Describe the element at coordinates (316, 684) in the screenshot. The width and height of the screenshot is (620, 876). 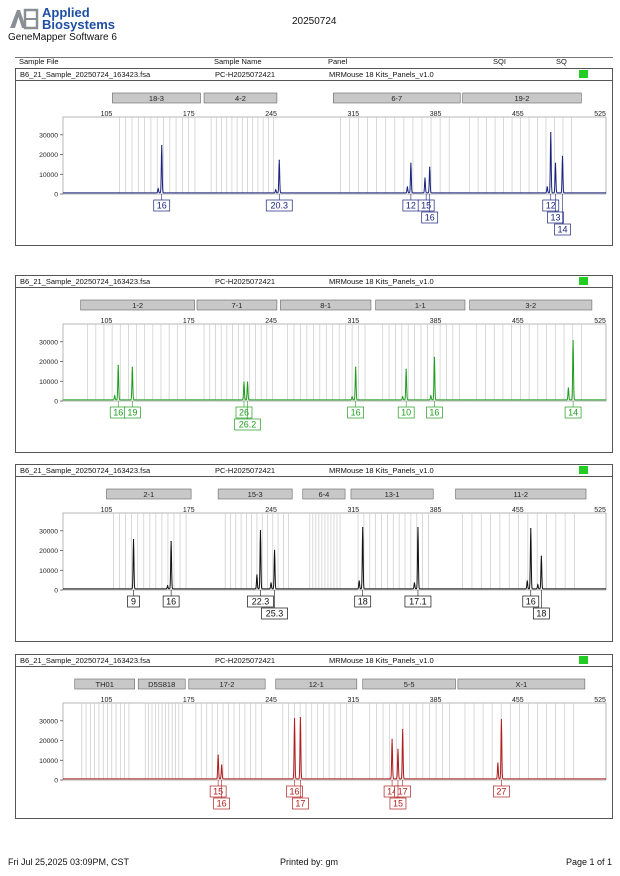
I see `marker-label: 12-1` at that location.